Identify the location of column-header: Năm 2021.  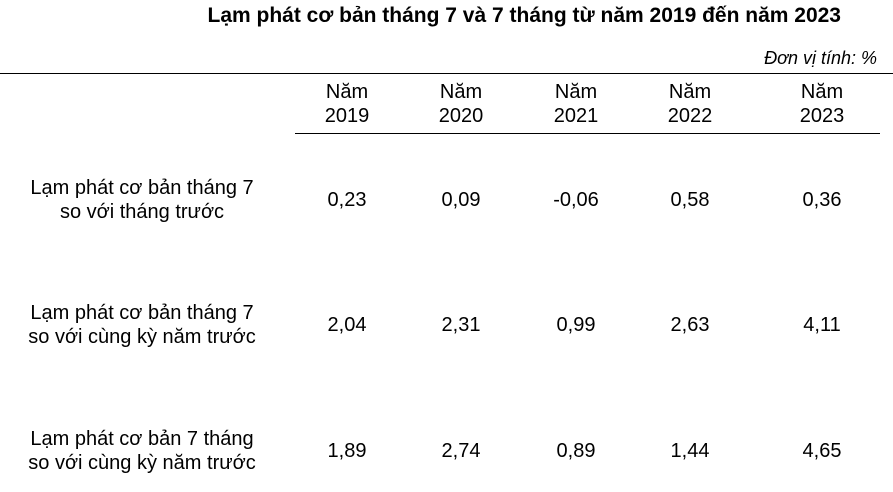
(576, 104).